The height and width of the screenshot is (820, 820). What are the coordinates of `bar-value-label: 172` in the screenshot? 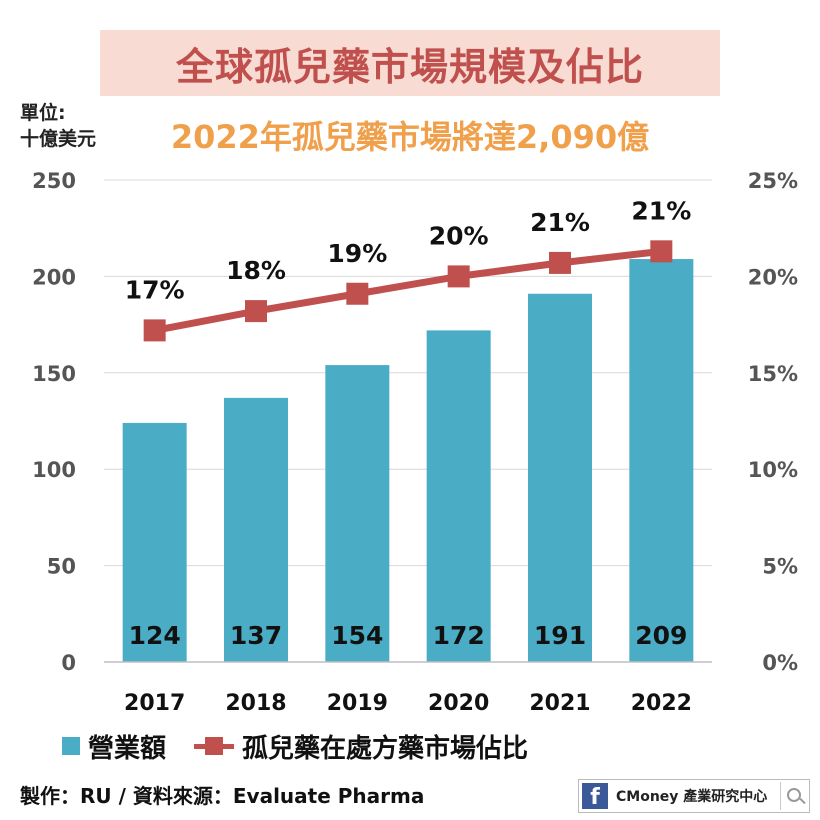 It's located at (459, 635).